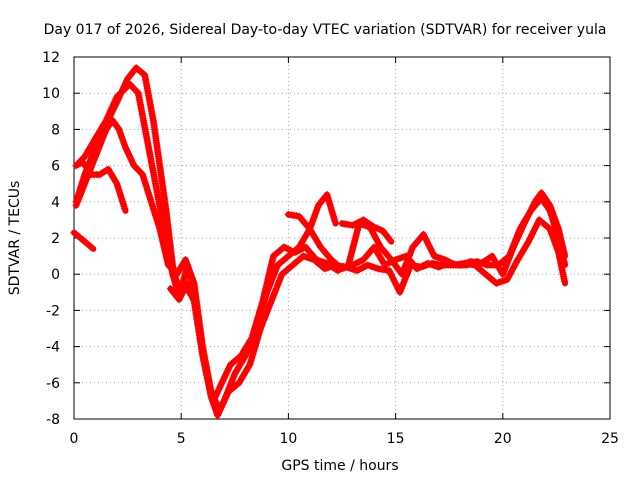 This screenshot has width=640, height=480. Describe the element at coordinates (51, 94) in the screenshot. I see `y-tick-label: 10` at that location.